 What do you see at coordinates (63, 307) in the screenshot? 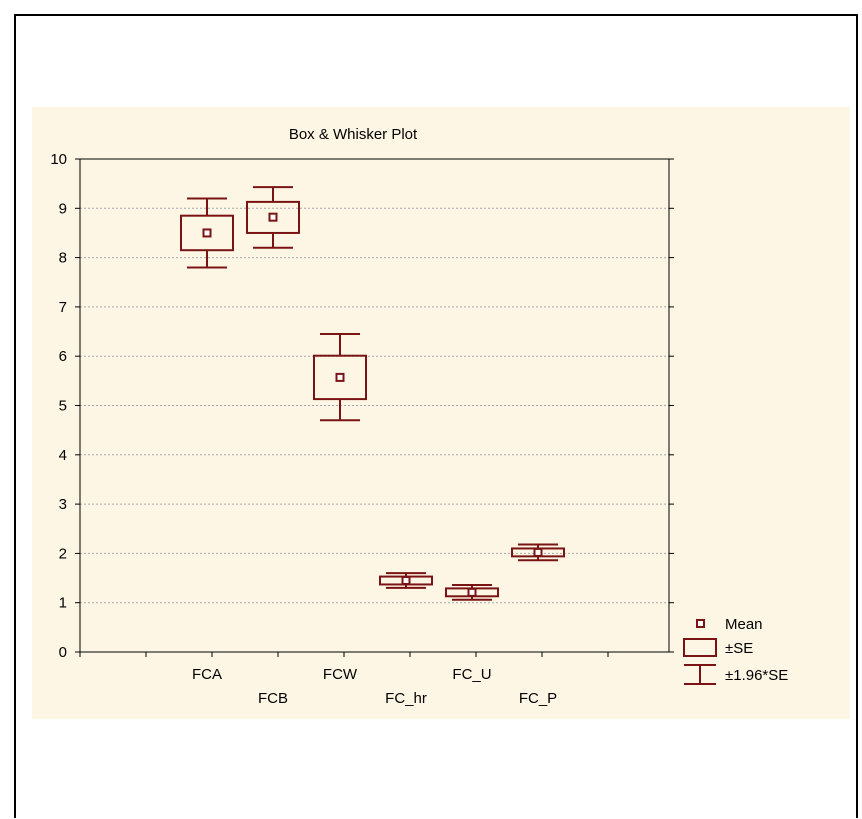
I see `y-tick-label: 7` at bounding box center [63, 307].